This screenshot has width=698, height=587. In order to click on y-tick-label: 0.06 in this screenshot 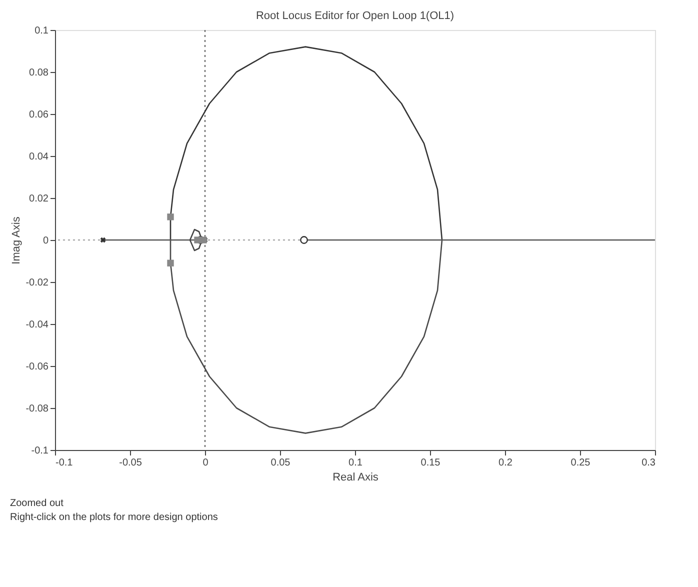, I will do `click(39, 115)`.